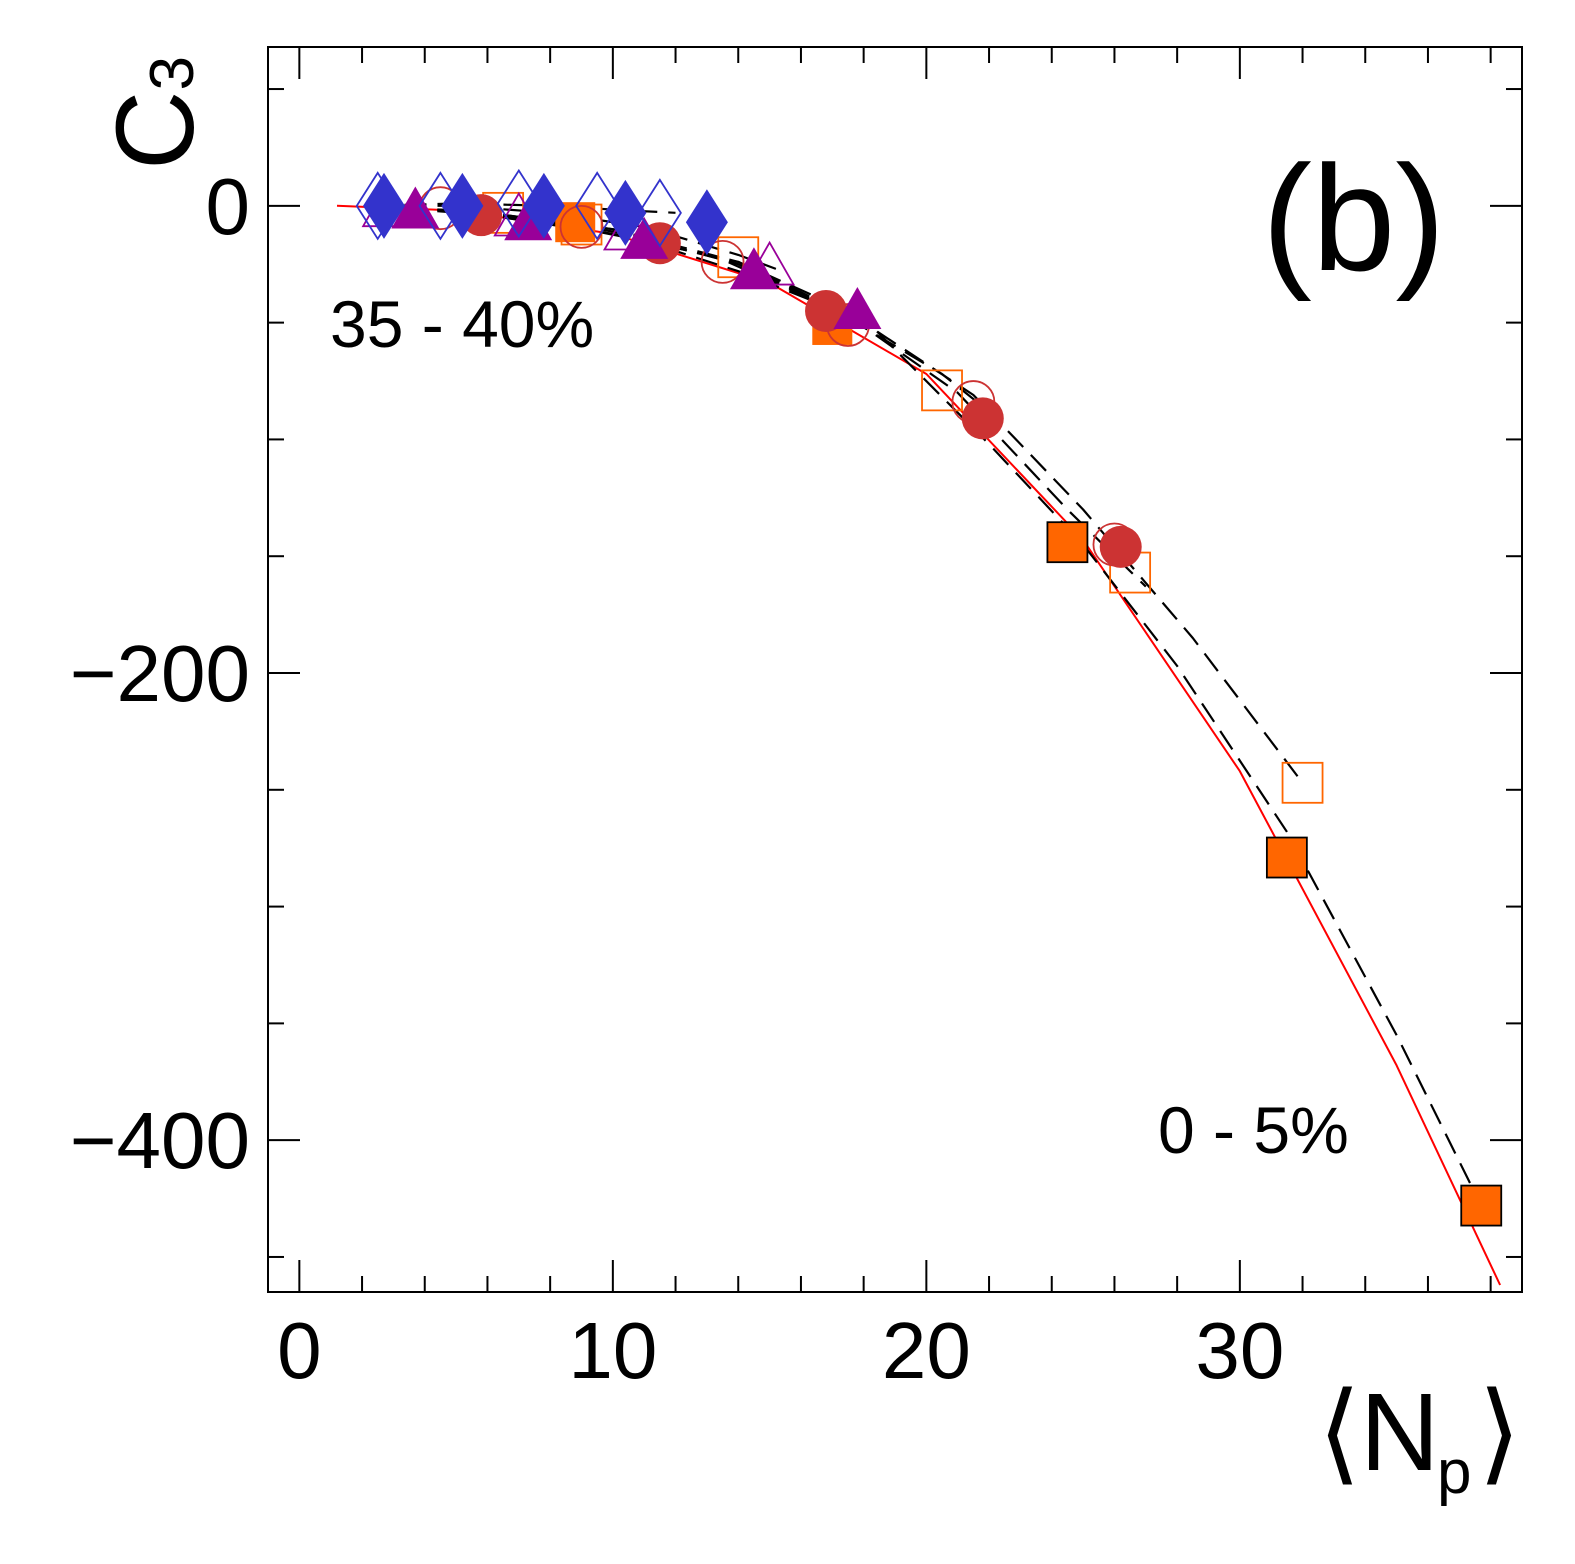 This screenshot has width=1575, height=1564. Describe the element at coordinates (160, 673) in the screenshot. I see `y-tick-label: −200` at that location.